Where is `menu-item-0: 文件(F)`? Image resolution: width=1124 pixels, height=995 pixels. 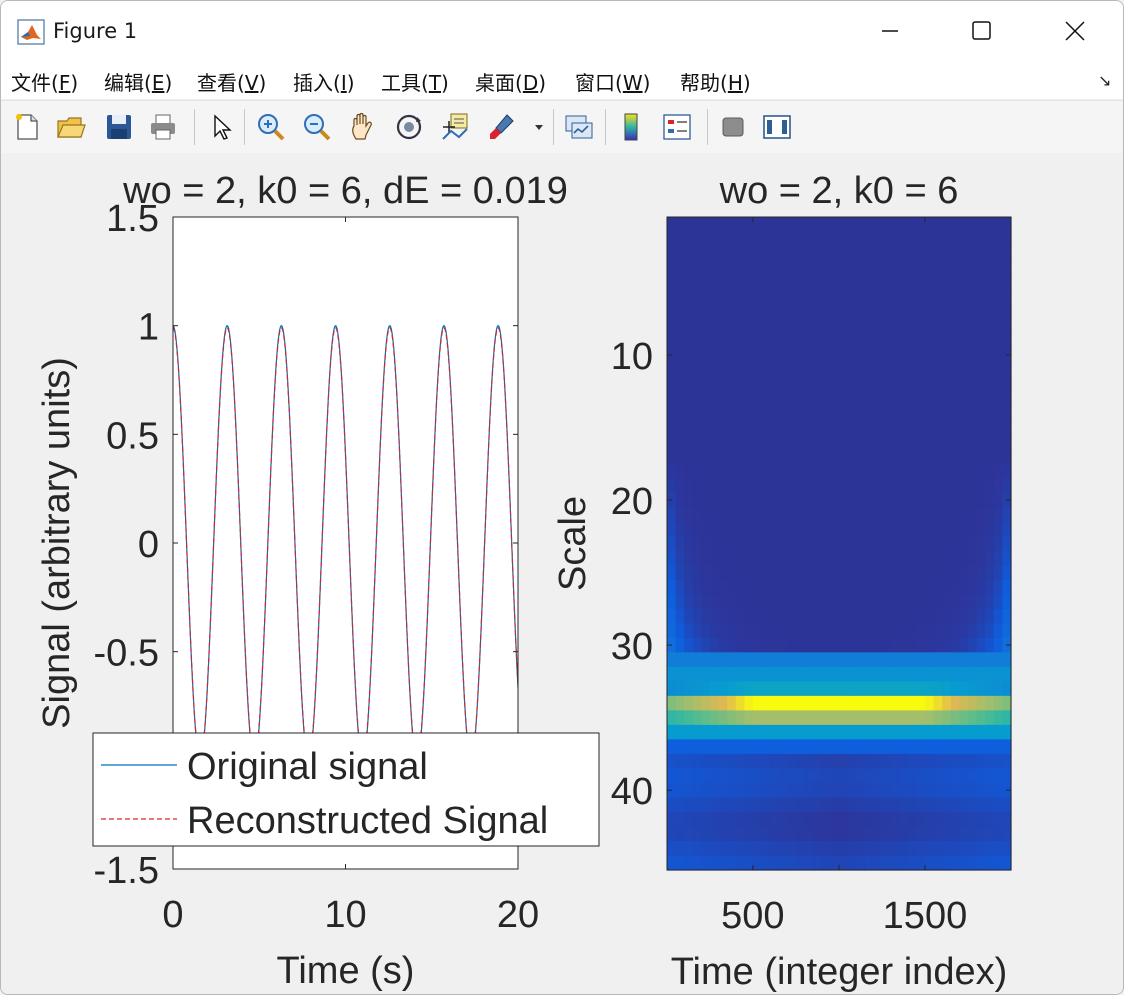 menu-item-0: 文件(F) is located at coordinates (45, 83).